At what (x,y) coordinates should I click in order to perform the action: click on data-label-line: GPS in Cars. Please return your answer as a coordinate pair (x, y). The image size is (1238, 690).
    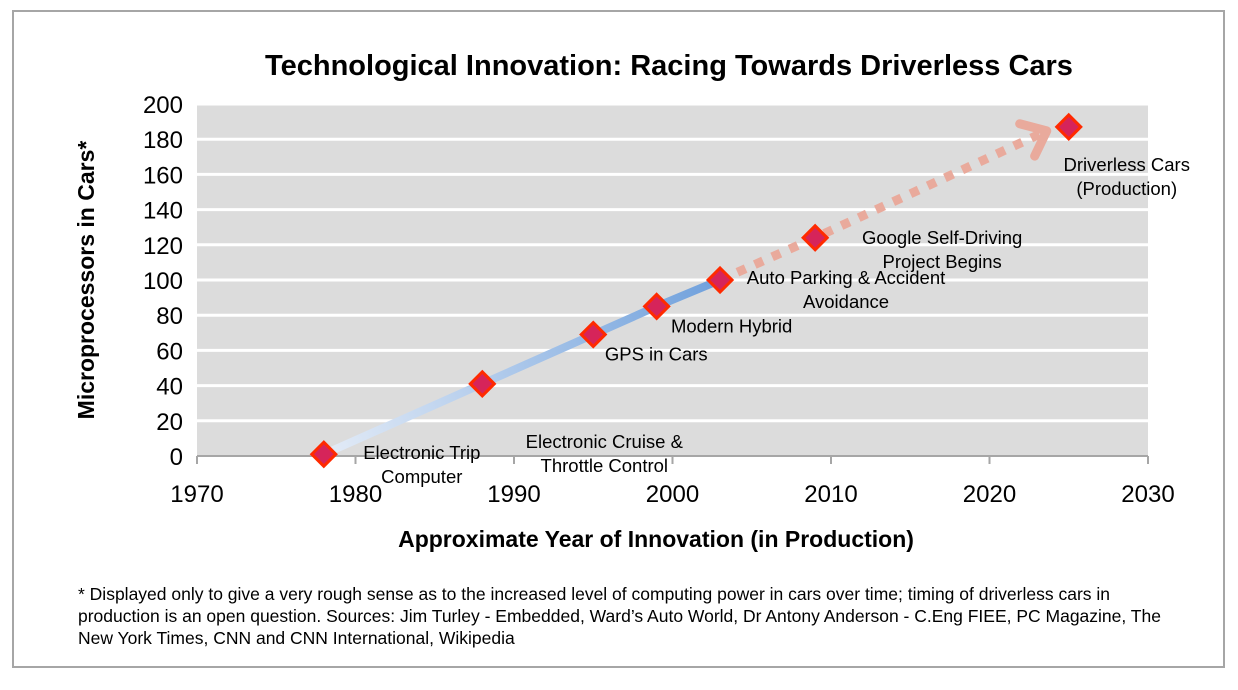
    Looking at the image, I should click on (656, 354).